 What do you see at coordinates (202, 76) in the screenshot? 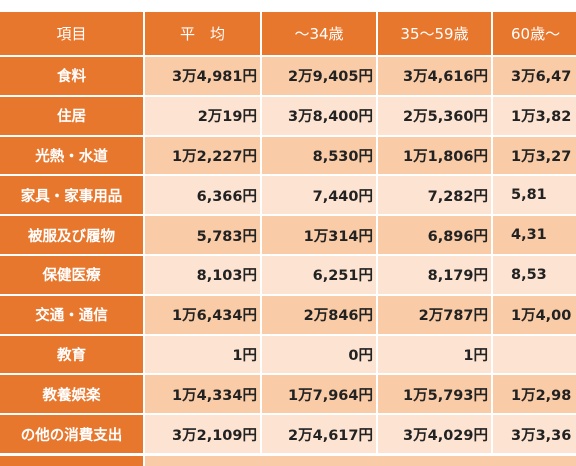
I see `value-cell: 3万4,981円` at bounding box center [202, 76].